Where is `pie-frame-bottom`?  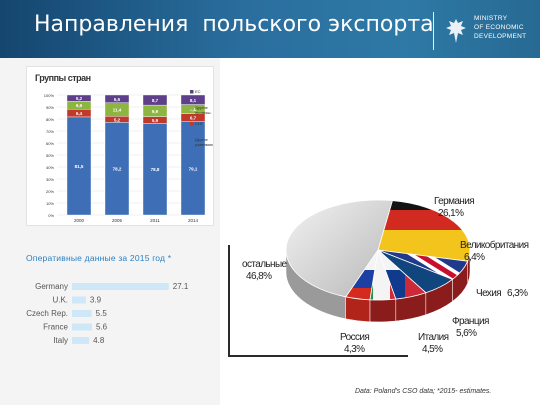
pie-frame-bottom is located at coordinates (318, 356).